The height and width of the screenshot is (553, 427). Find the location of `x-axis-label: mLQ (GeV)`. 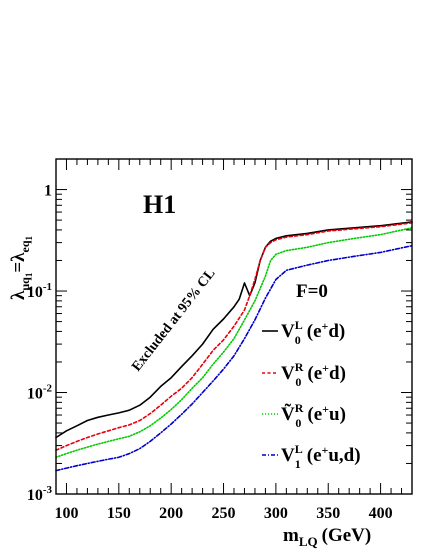

x-axis-label: mLQ (GeV) is located at coordinates (327, 537).